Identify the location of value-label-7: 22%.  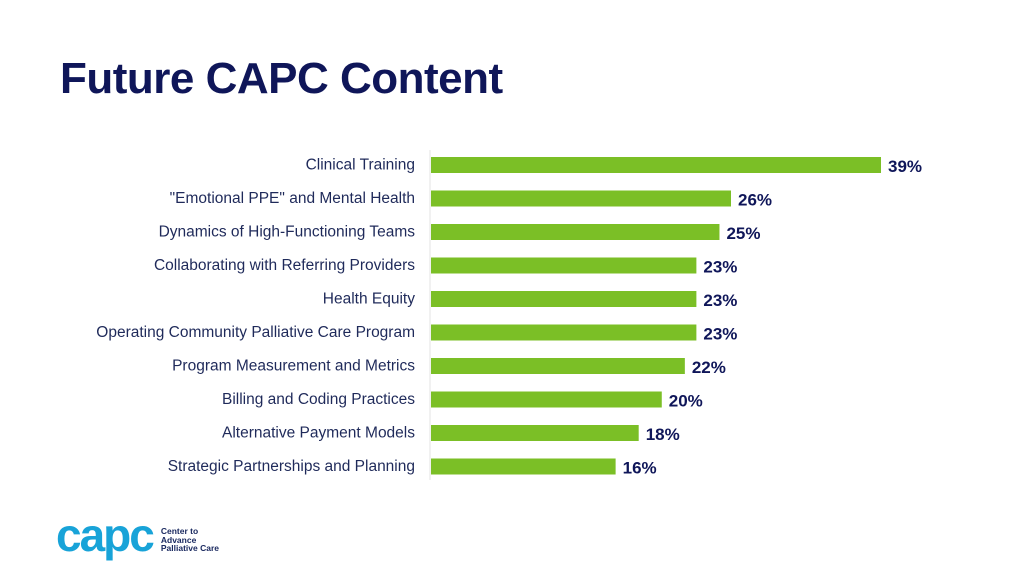
(709, 367).